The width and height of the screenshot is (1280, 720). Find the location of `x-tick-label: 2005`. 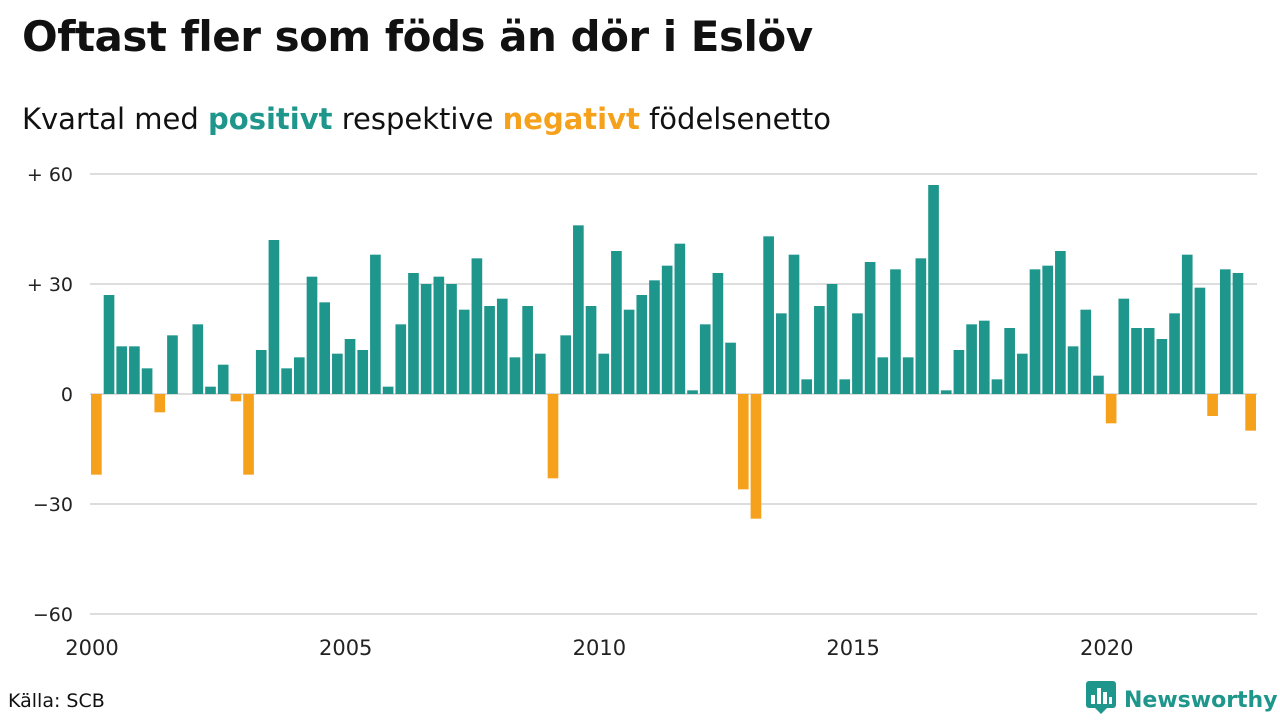

x-tick-label: 2005 is located at coordinates (345, 648).